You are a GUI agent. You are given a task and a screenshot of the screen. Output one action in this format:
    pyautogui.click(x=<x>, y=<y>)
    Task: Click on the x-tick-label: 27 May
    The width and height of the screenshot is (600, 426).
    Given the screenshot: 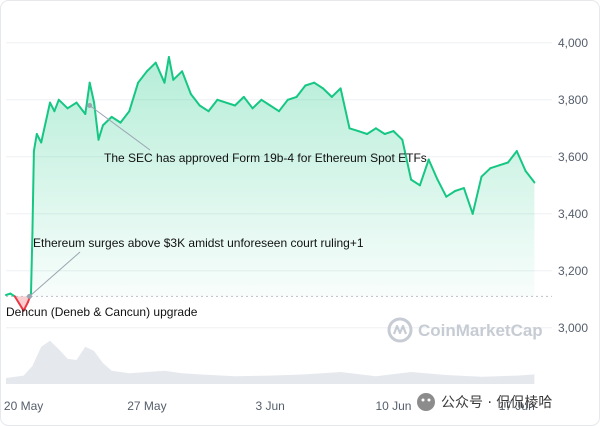 What is the action you would take?
    pyautogui.click(x=146, y=406)
    